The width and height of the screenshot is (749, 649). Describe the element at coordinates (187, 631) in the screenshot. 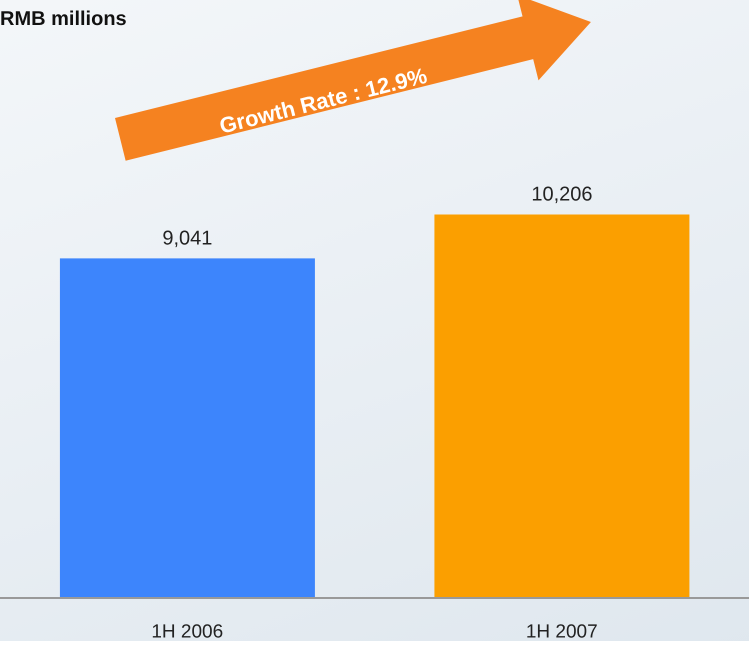

I see `x-tick-label: 1H 2006` at that location.